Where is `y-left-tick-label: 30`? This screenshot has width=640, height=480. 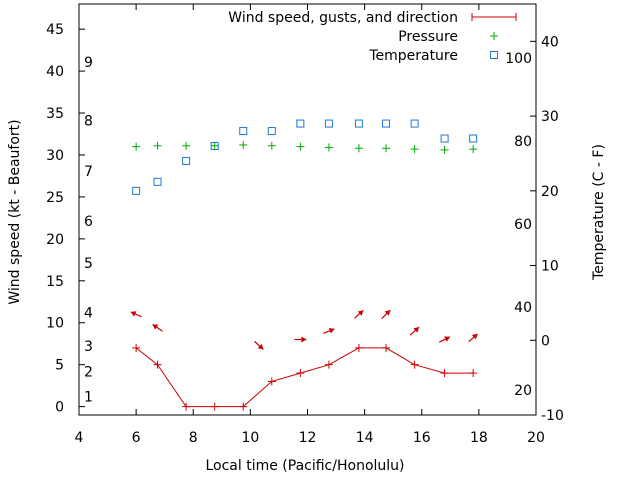 y-left-tick-label: 30 is located at coordinates (55, 156).